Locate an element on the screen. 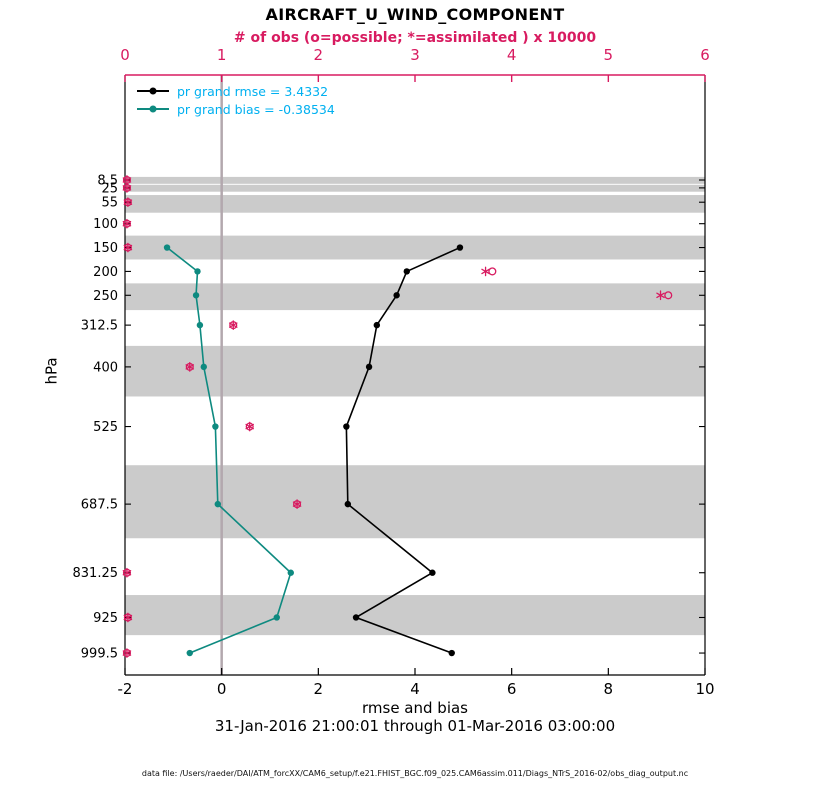  svg-text: 200 is located at coordinates (105, 272).